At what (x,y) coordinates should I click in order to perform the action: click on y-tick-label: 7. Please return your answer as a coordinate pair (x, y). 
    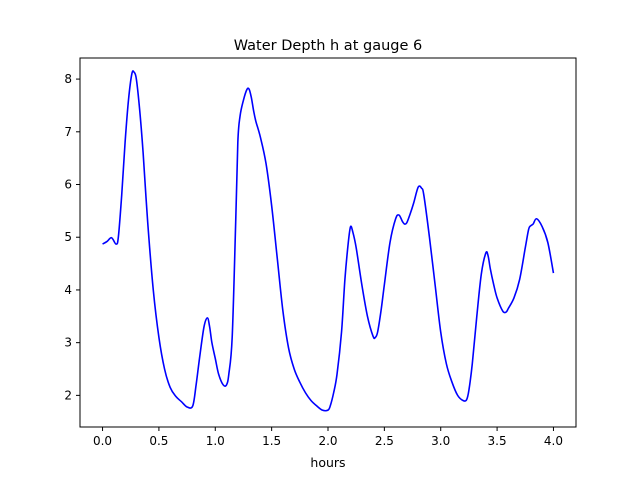
    Looking at the image, I should click on (68, 132).